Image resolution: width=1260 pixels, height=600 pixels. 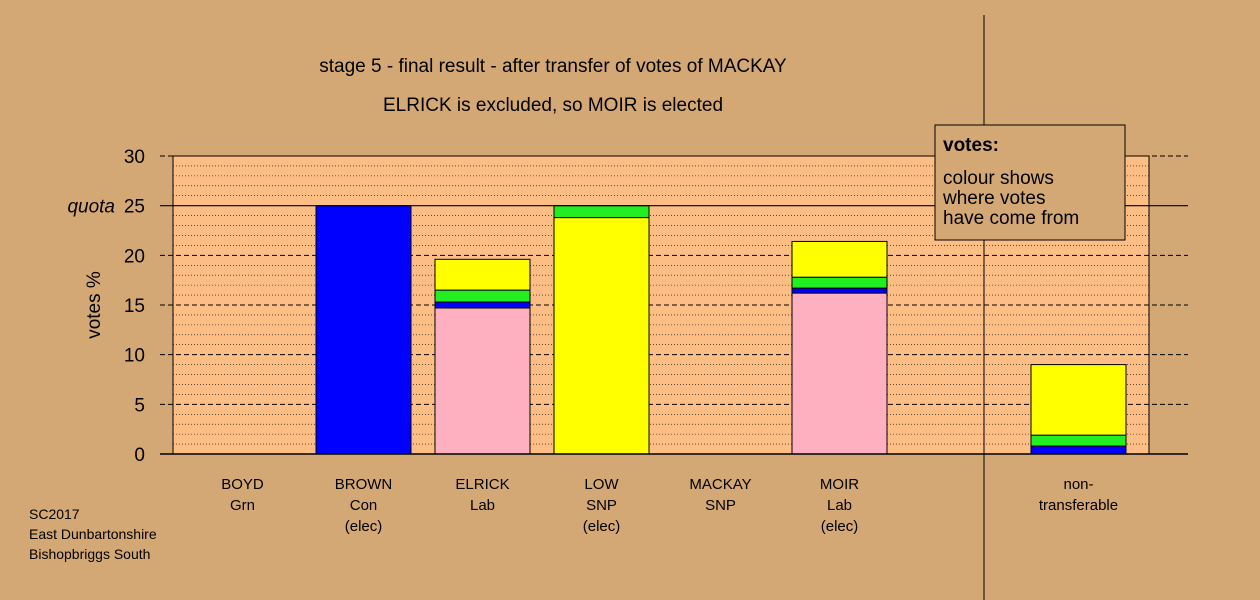 What do you see at coordinates (134, 207) in the screenshot?
I see `y-tick-label: 25` at bounding box center [134, 207].